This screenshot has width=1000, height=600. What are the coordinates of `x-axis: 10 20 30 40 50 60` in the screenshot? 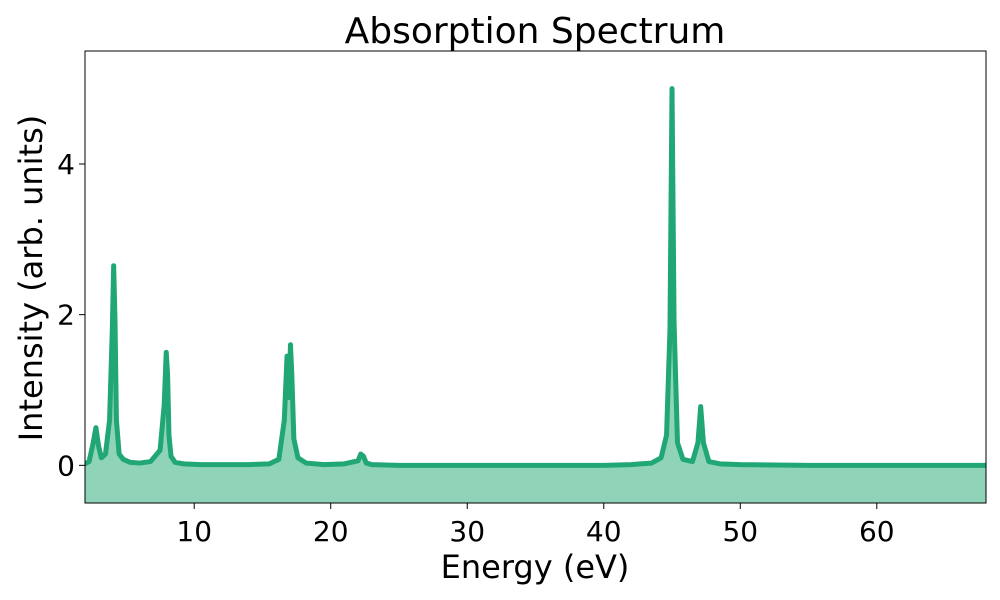 It's located at (535, 525).